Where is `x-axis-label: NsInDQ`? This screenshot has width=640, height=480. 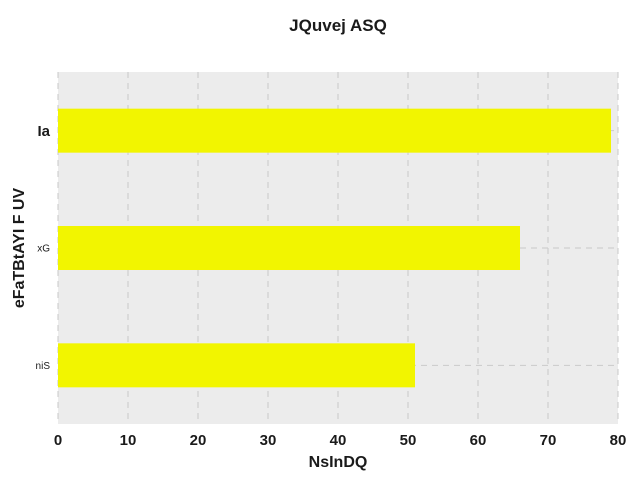 x-axis-label: NsInDQ is located at coordinates (338, 462).